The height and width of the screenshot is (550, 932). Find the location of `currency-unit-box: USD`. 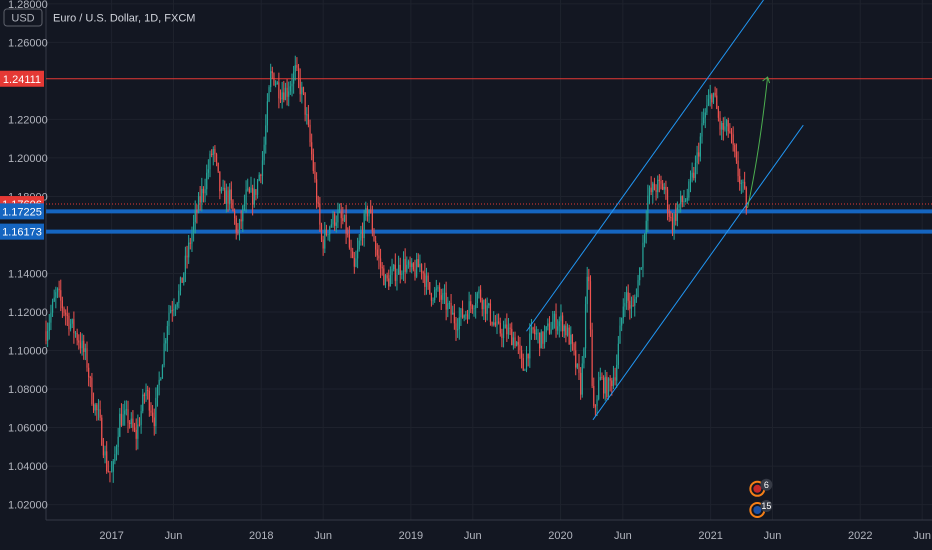

currency-unit-box: USD is located at coordinates (23, 17).